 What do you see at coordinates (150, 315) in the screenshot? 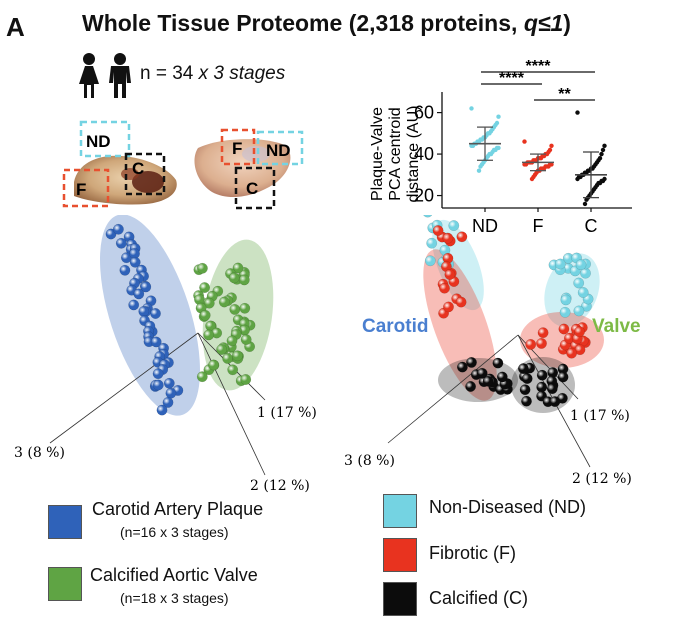
I see `carotid-cluster-ellipse` at bounding box center [150, 315].